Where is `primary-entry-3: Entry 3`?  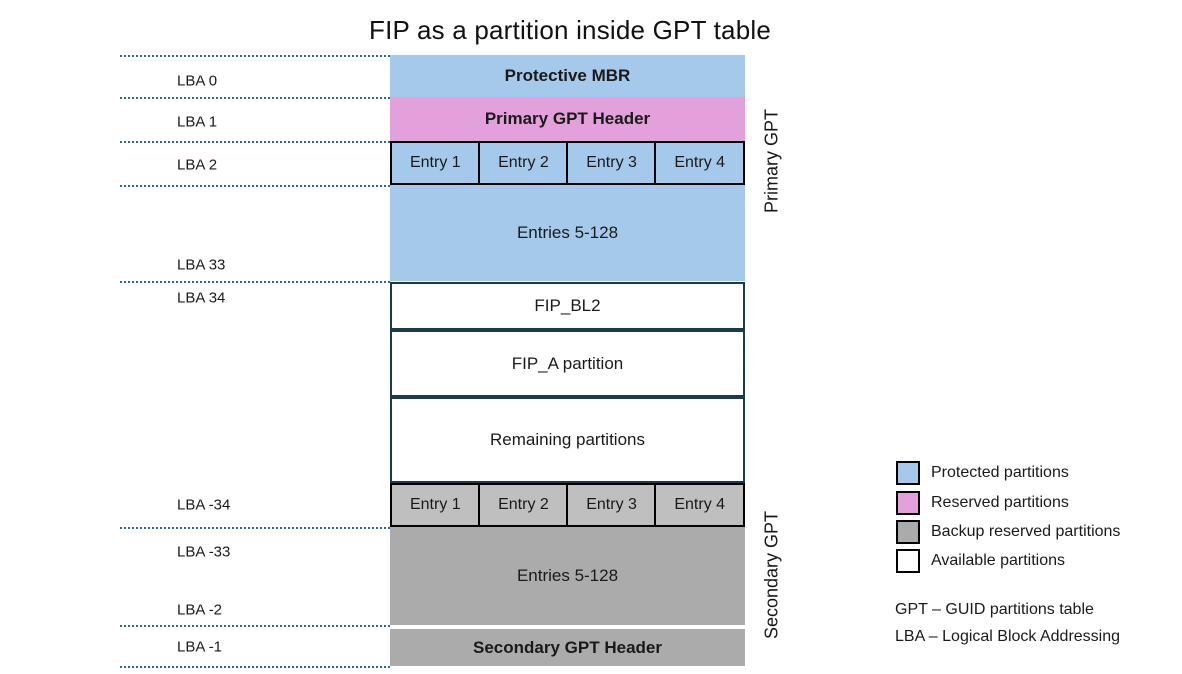
primary-entry-3: Entry 3 is located at coordinates (611, 163).